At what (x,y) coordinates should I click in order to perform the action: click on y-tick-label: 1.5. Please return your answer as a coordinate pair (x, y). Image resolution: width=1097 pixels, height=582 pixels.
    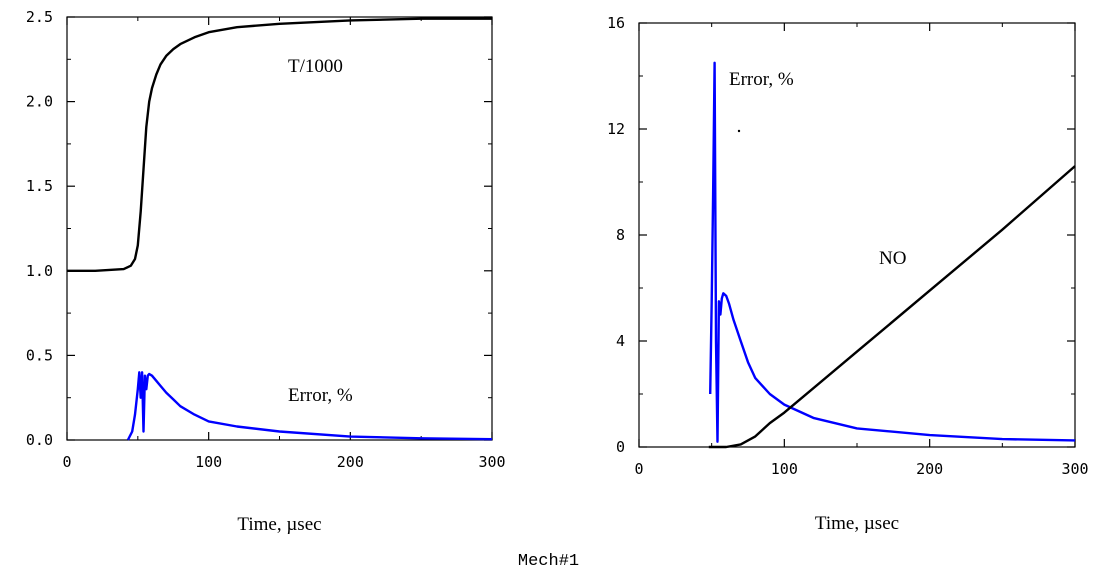
    Looking at the image, I should click on (39, 186).